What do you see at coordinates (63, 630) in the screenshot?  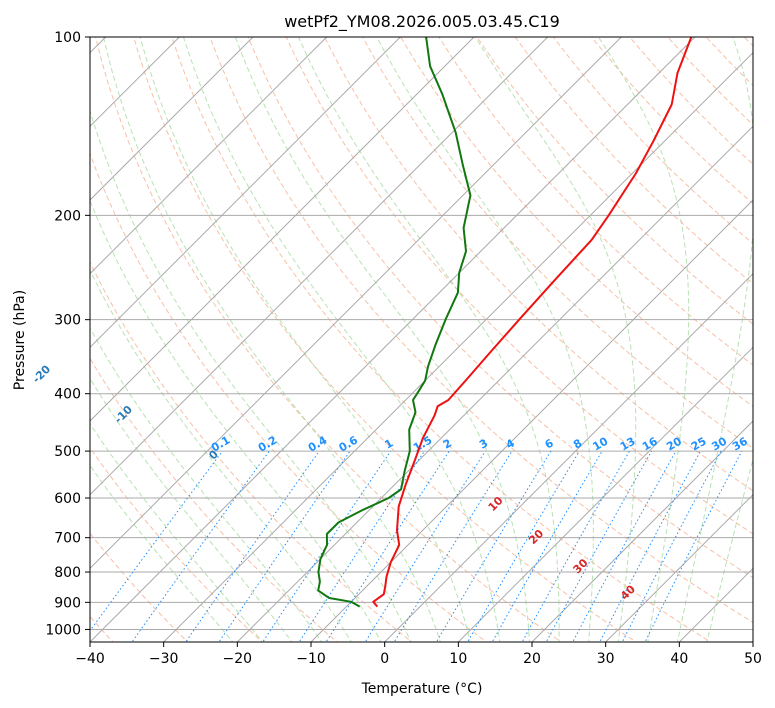 I see `y-tick-label: 1000` at bounding box center [63, 630].